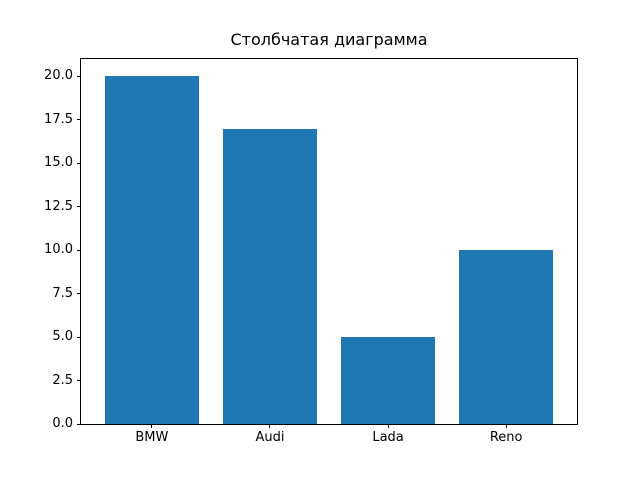 This screenshot has width=640, height=480. I want to click on x-tick-label: Lada, so click(388, 437).